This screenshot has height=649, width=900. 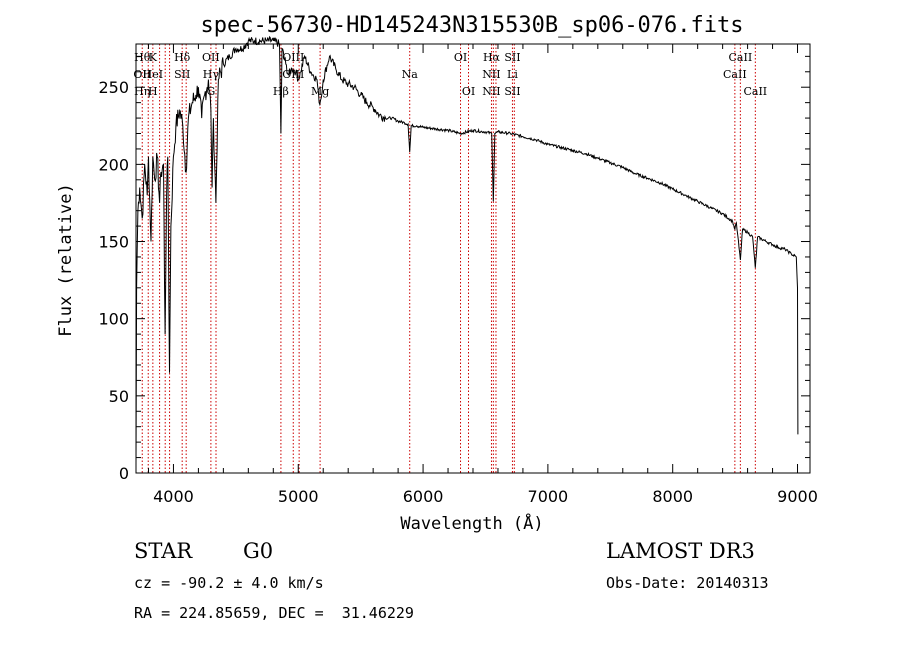 What do you see at coordinates (548, 496) in the screenshot?
I see `x-tick-label: 7000` at bounding box center [548, 496].